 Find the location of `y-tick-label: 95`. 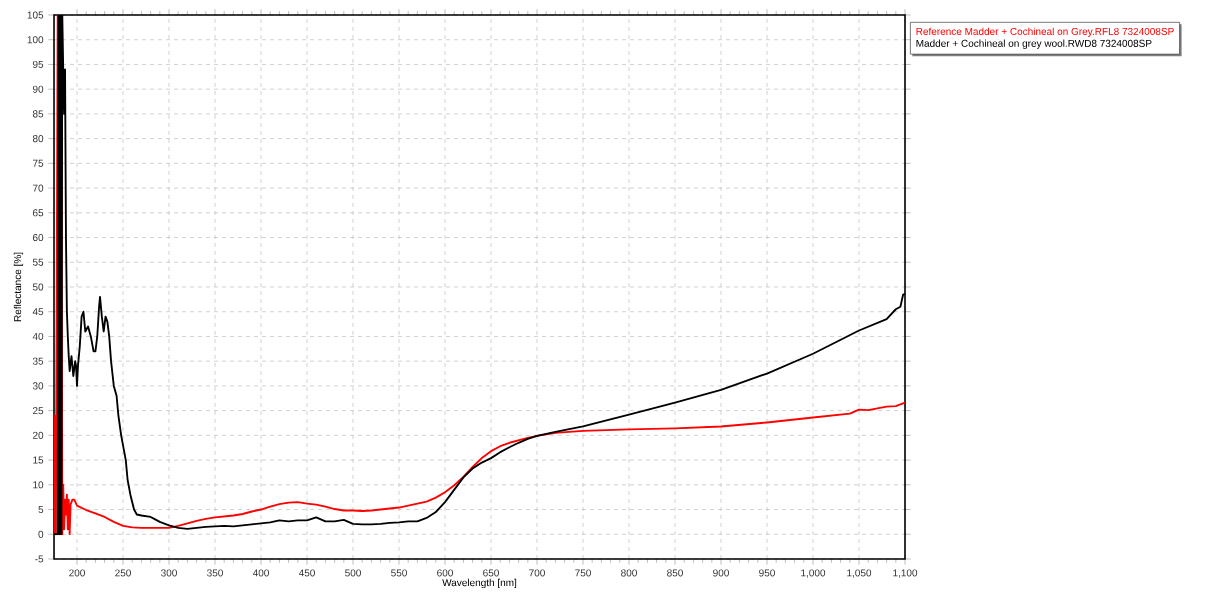

y-tick-label: 95 is located at coordinates (38, 64).